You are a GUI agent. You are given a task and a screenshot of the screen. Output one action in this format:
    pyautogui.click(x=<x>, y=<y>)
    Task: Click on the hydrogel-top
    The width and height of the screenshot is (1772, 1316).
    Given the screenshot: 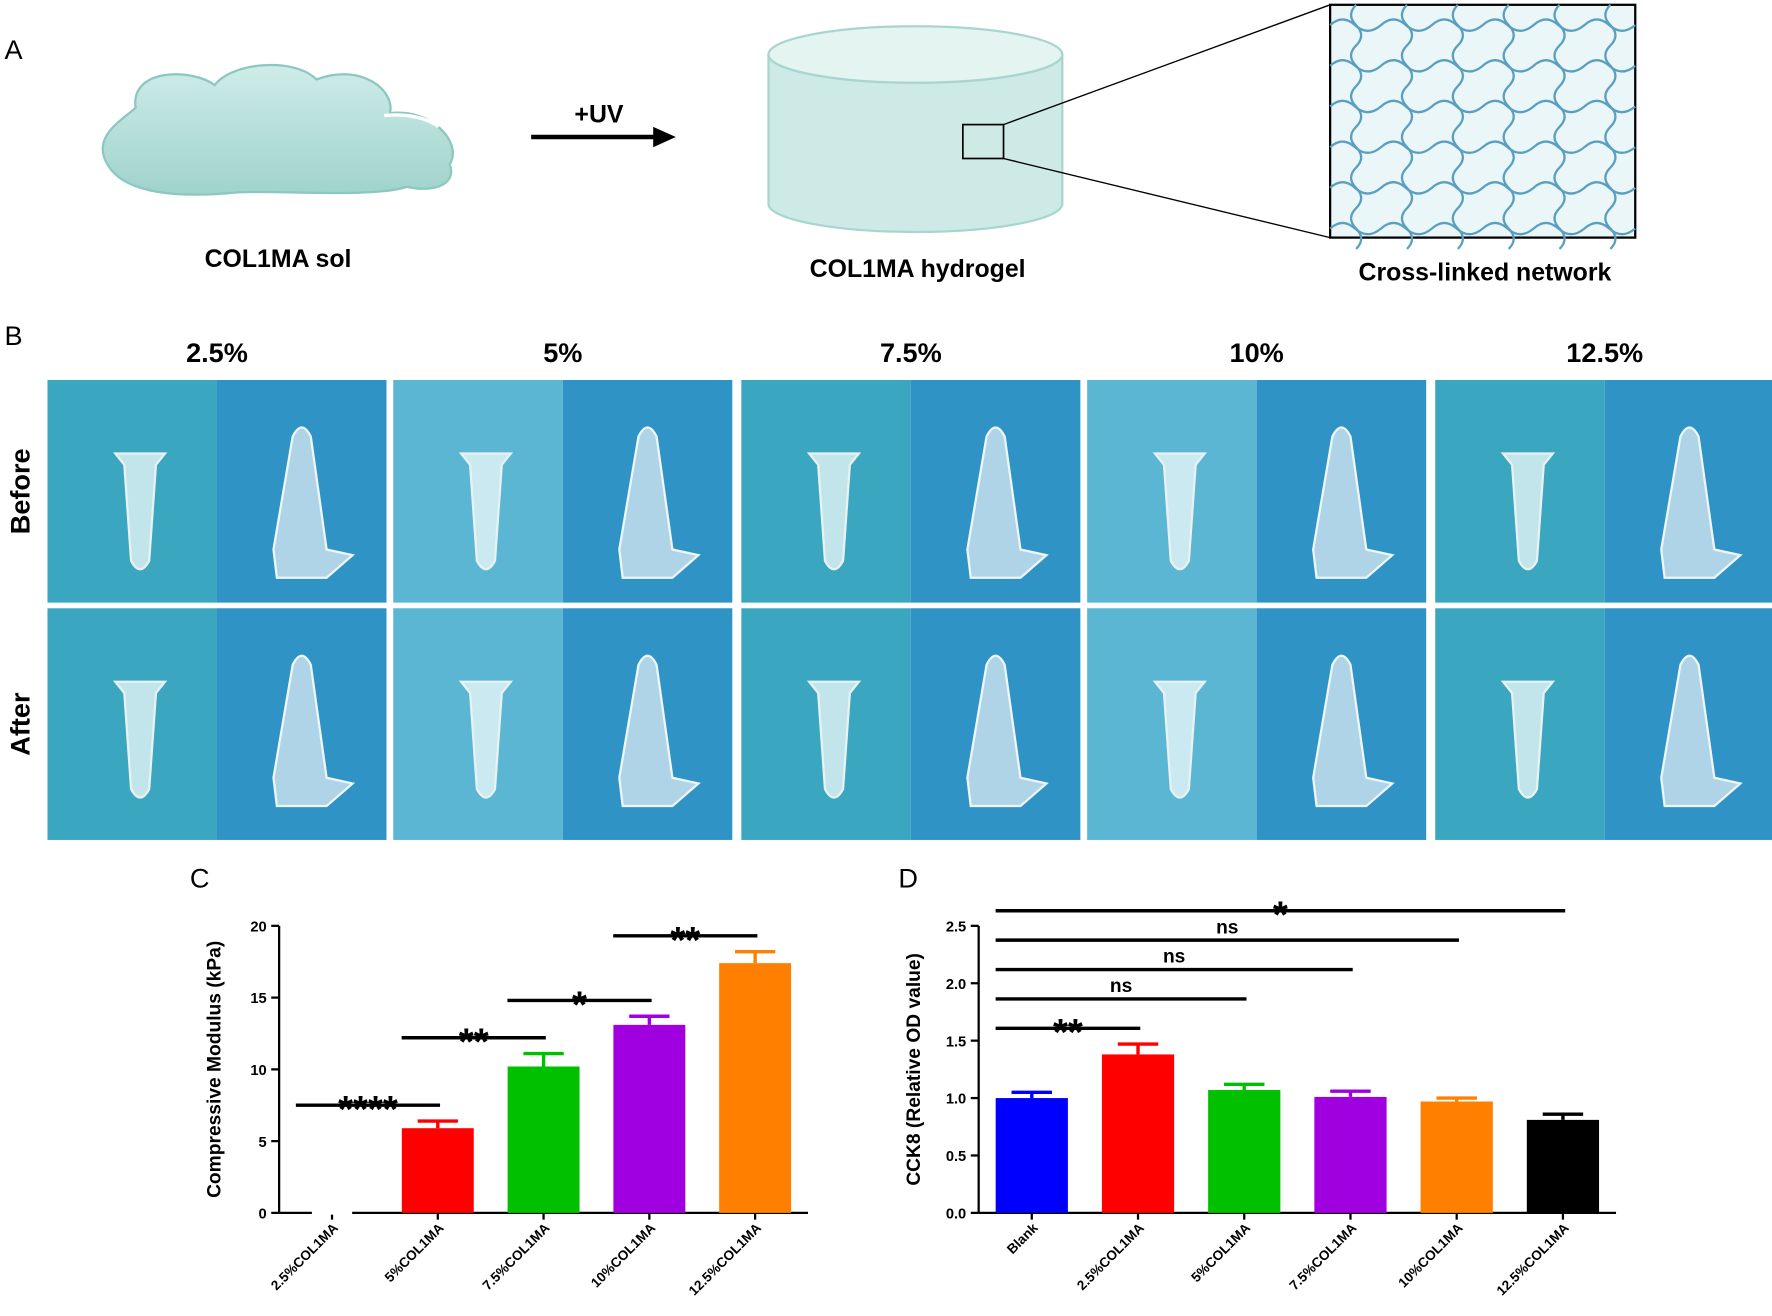 What is the action you would take?
    pyautogui.click(x=915, y=54)
    